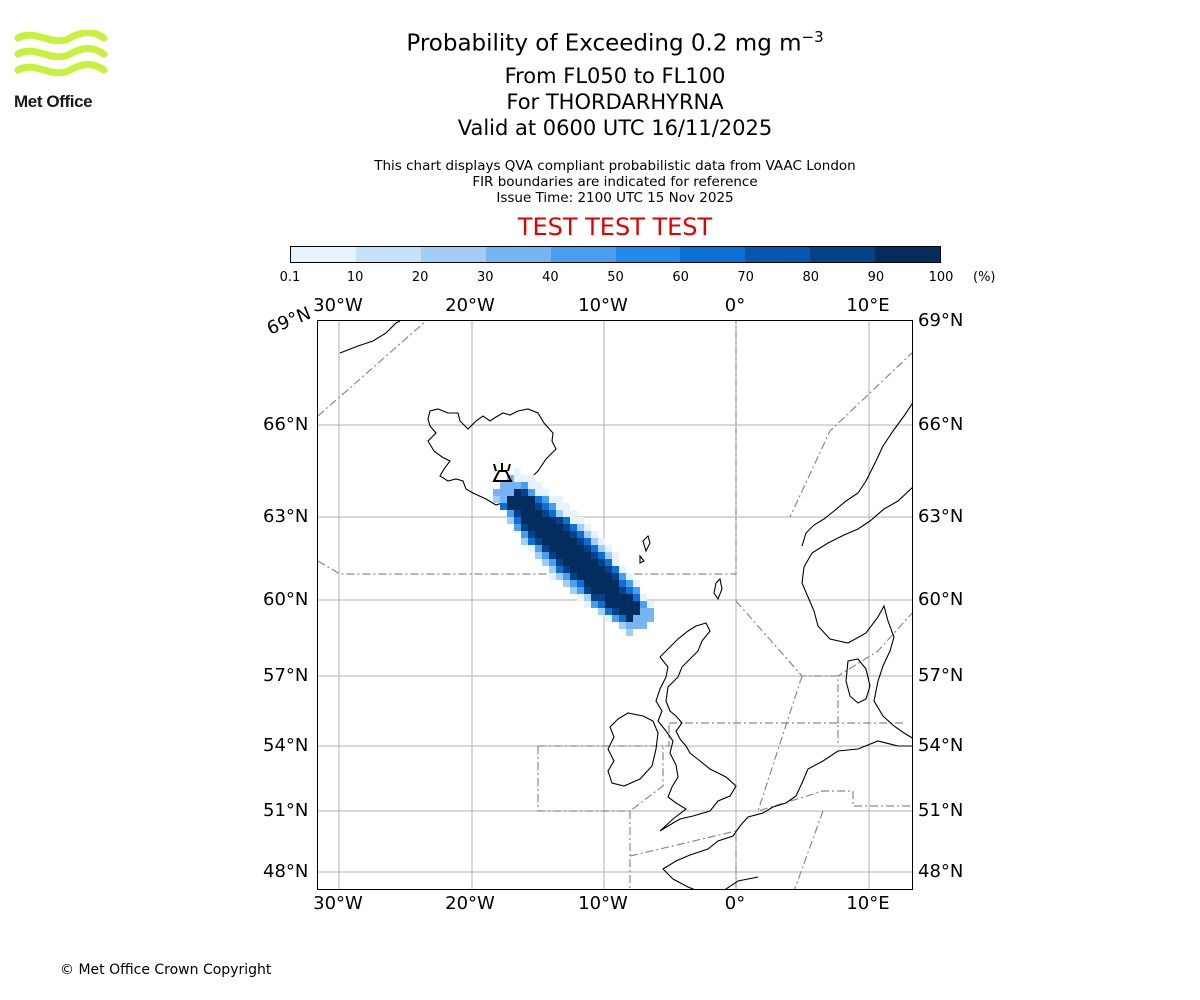 The image size is (1200, 1000). I want to click on lat-label-right-66n: 66°N, so click(941, 424).